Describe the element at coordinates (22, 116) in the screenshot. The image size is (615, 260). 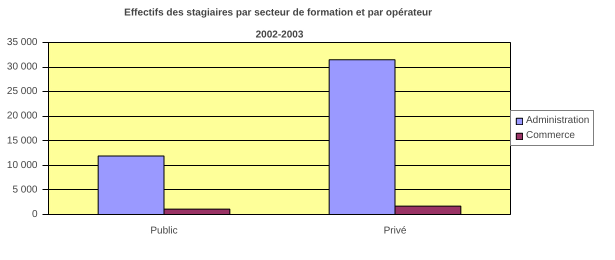
I see `y-tick-label: 20 000` at that location.